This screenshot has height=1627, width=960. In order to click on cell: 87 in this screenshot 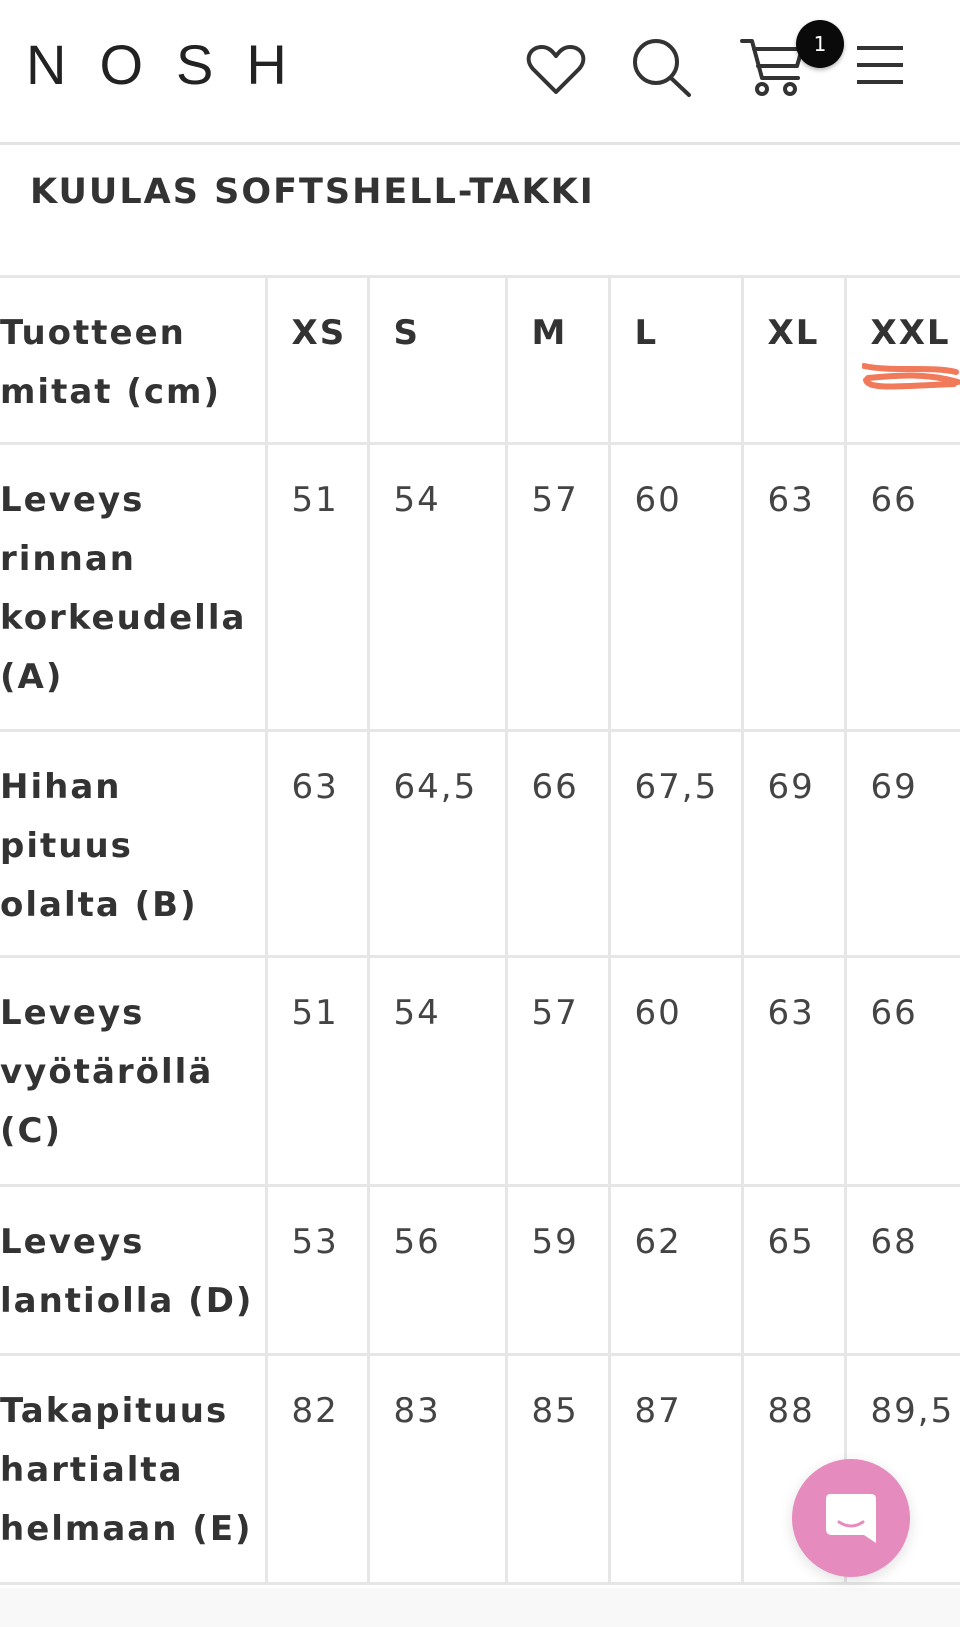, I will do `click(675, 1469)`.